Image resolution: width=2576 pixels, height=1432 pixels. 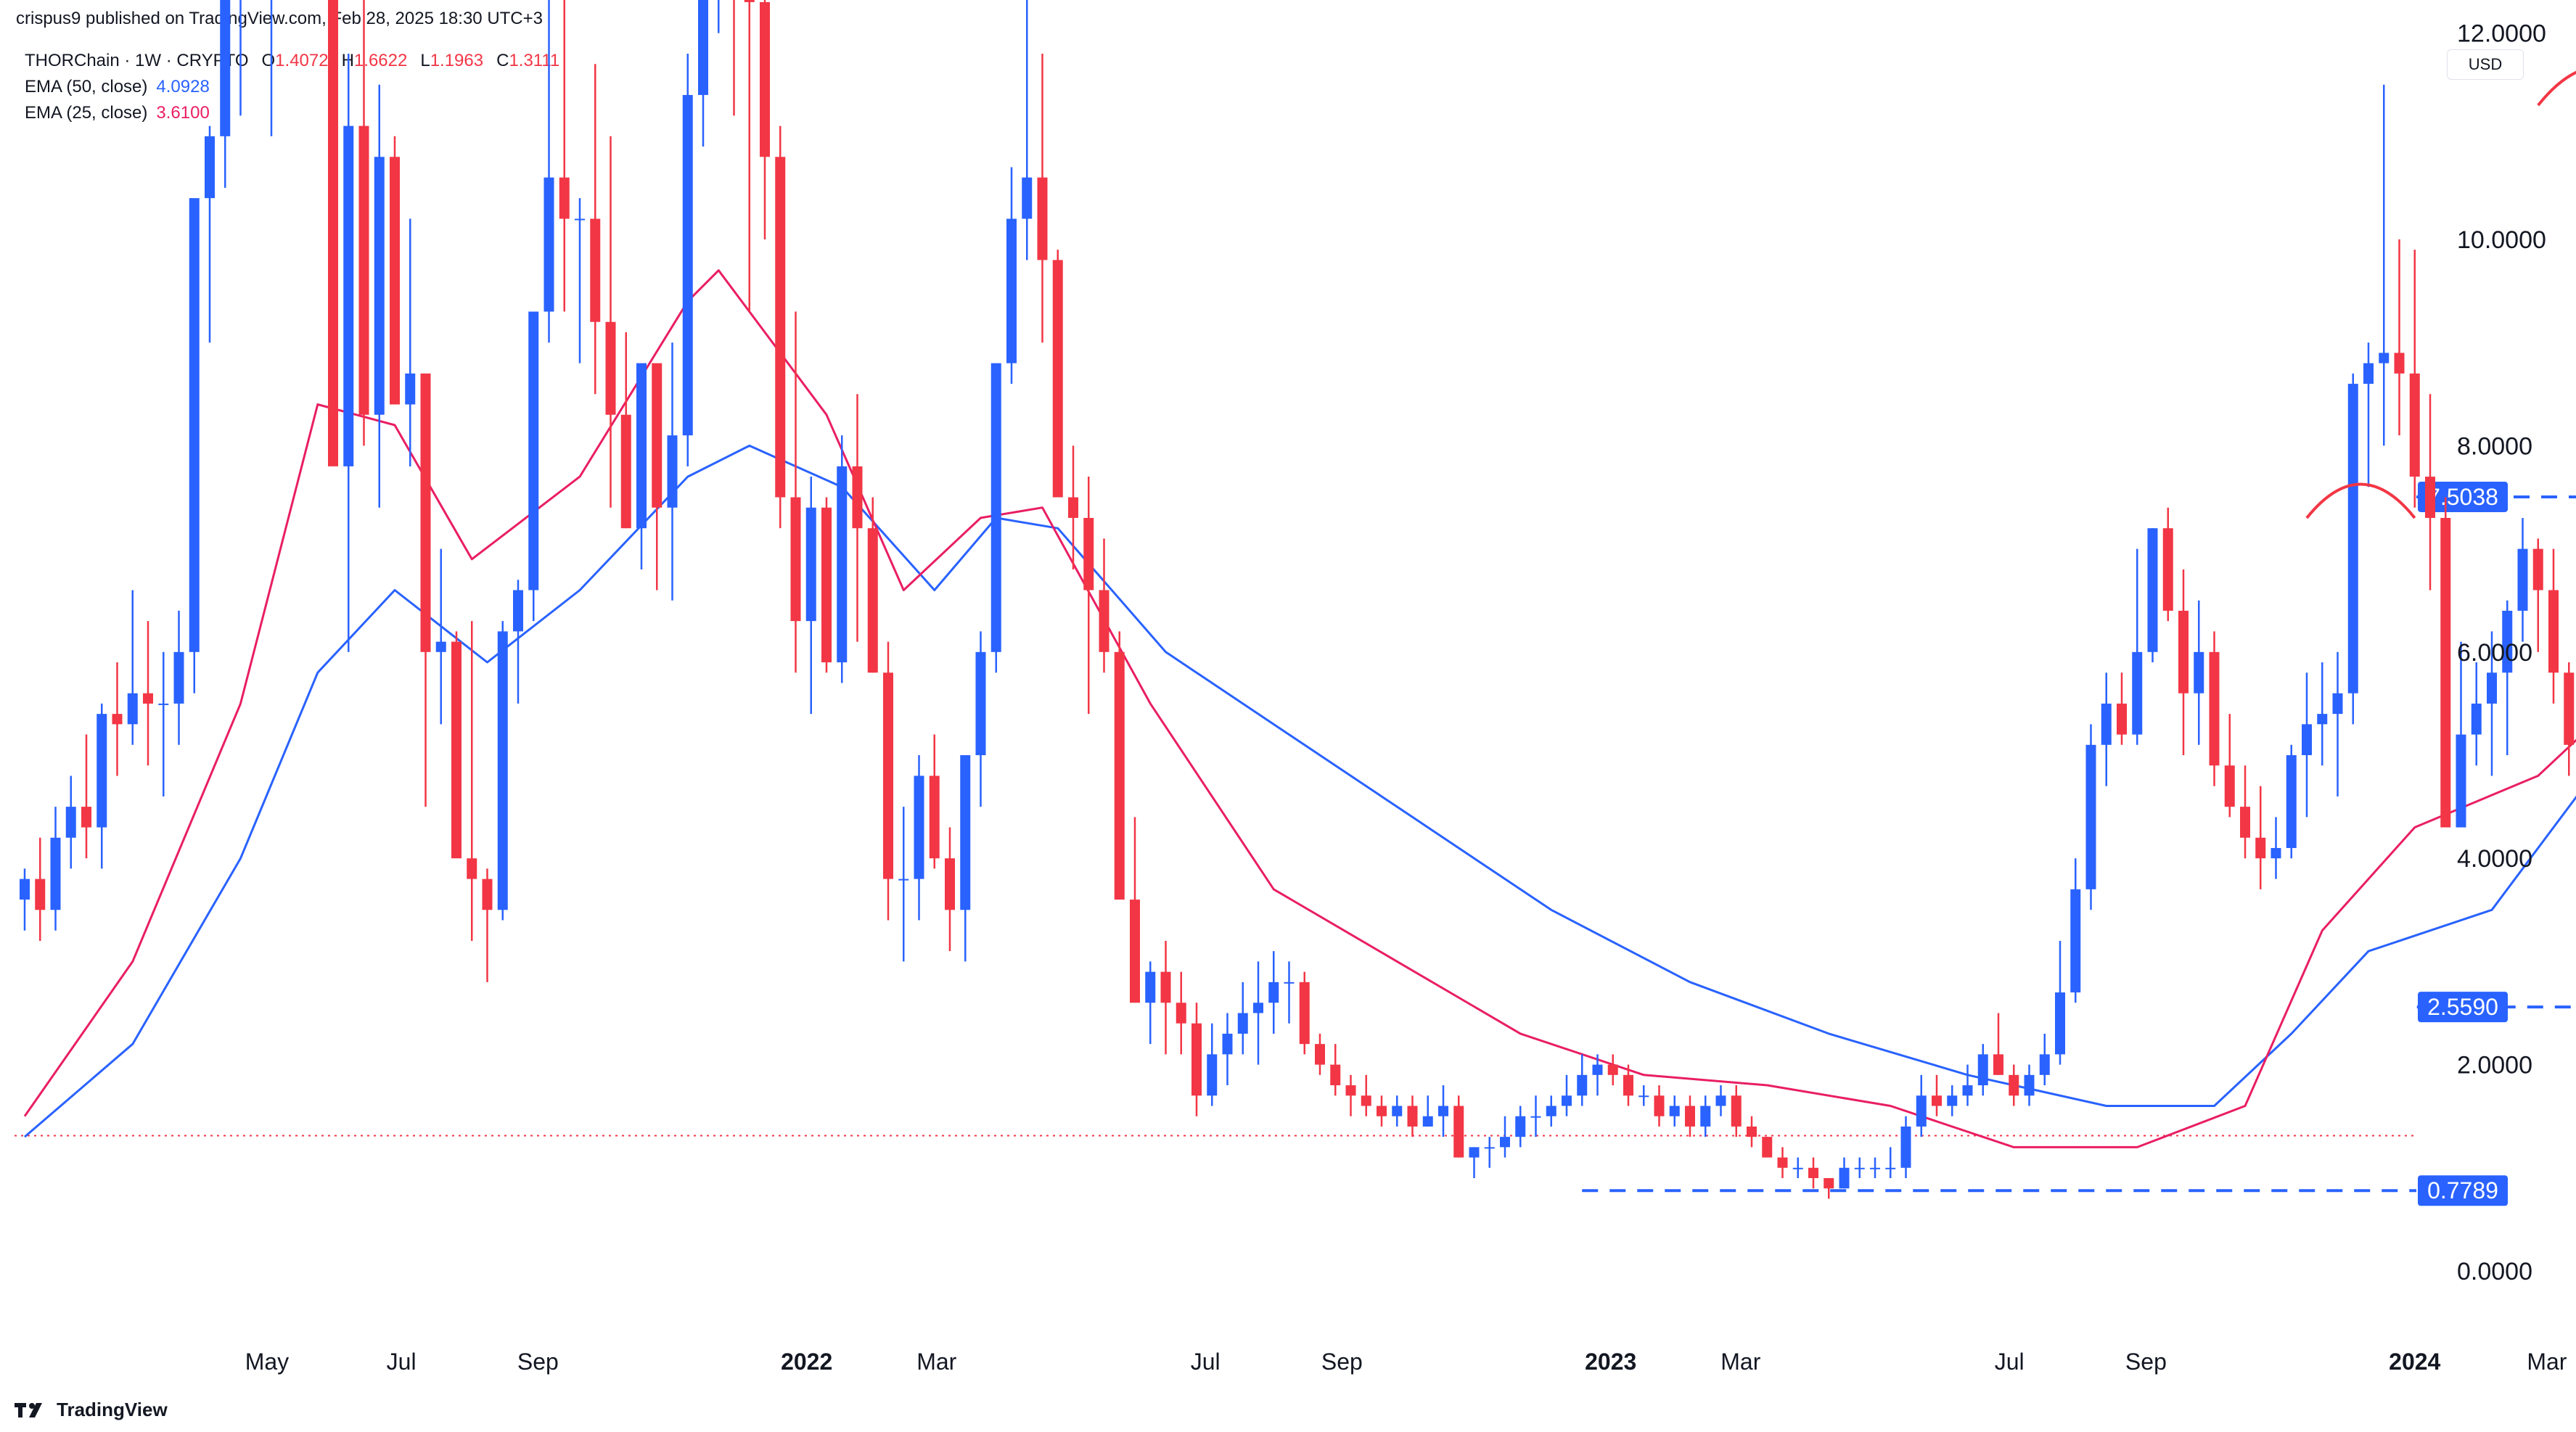 What do you see at coordinates (2462, 1007) in the screenshot?
I see `price-level-label: 2.5590` at bounding box center [2462, 1007].